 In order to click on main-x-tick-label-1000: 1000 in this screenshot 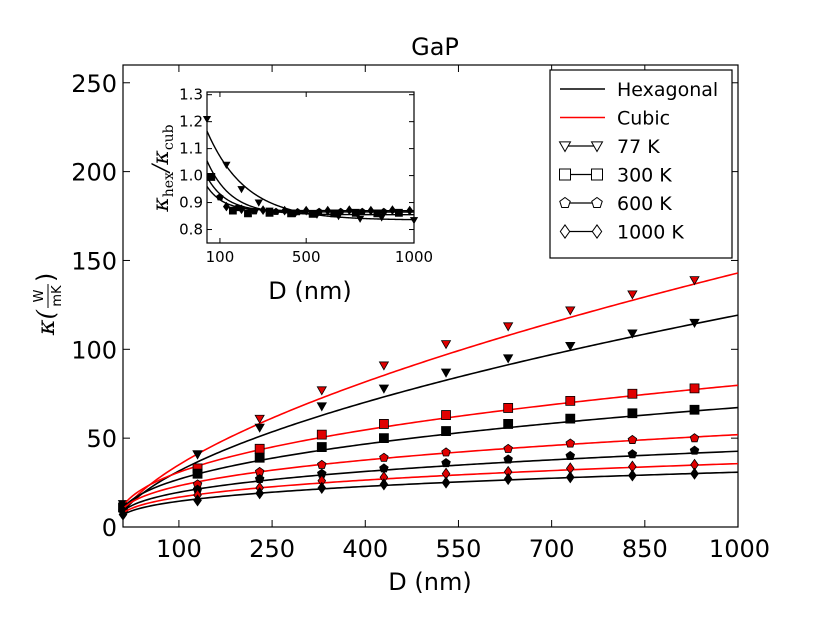, I will do `click(739, 549)`.